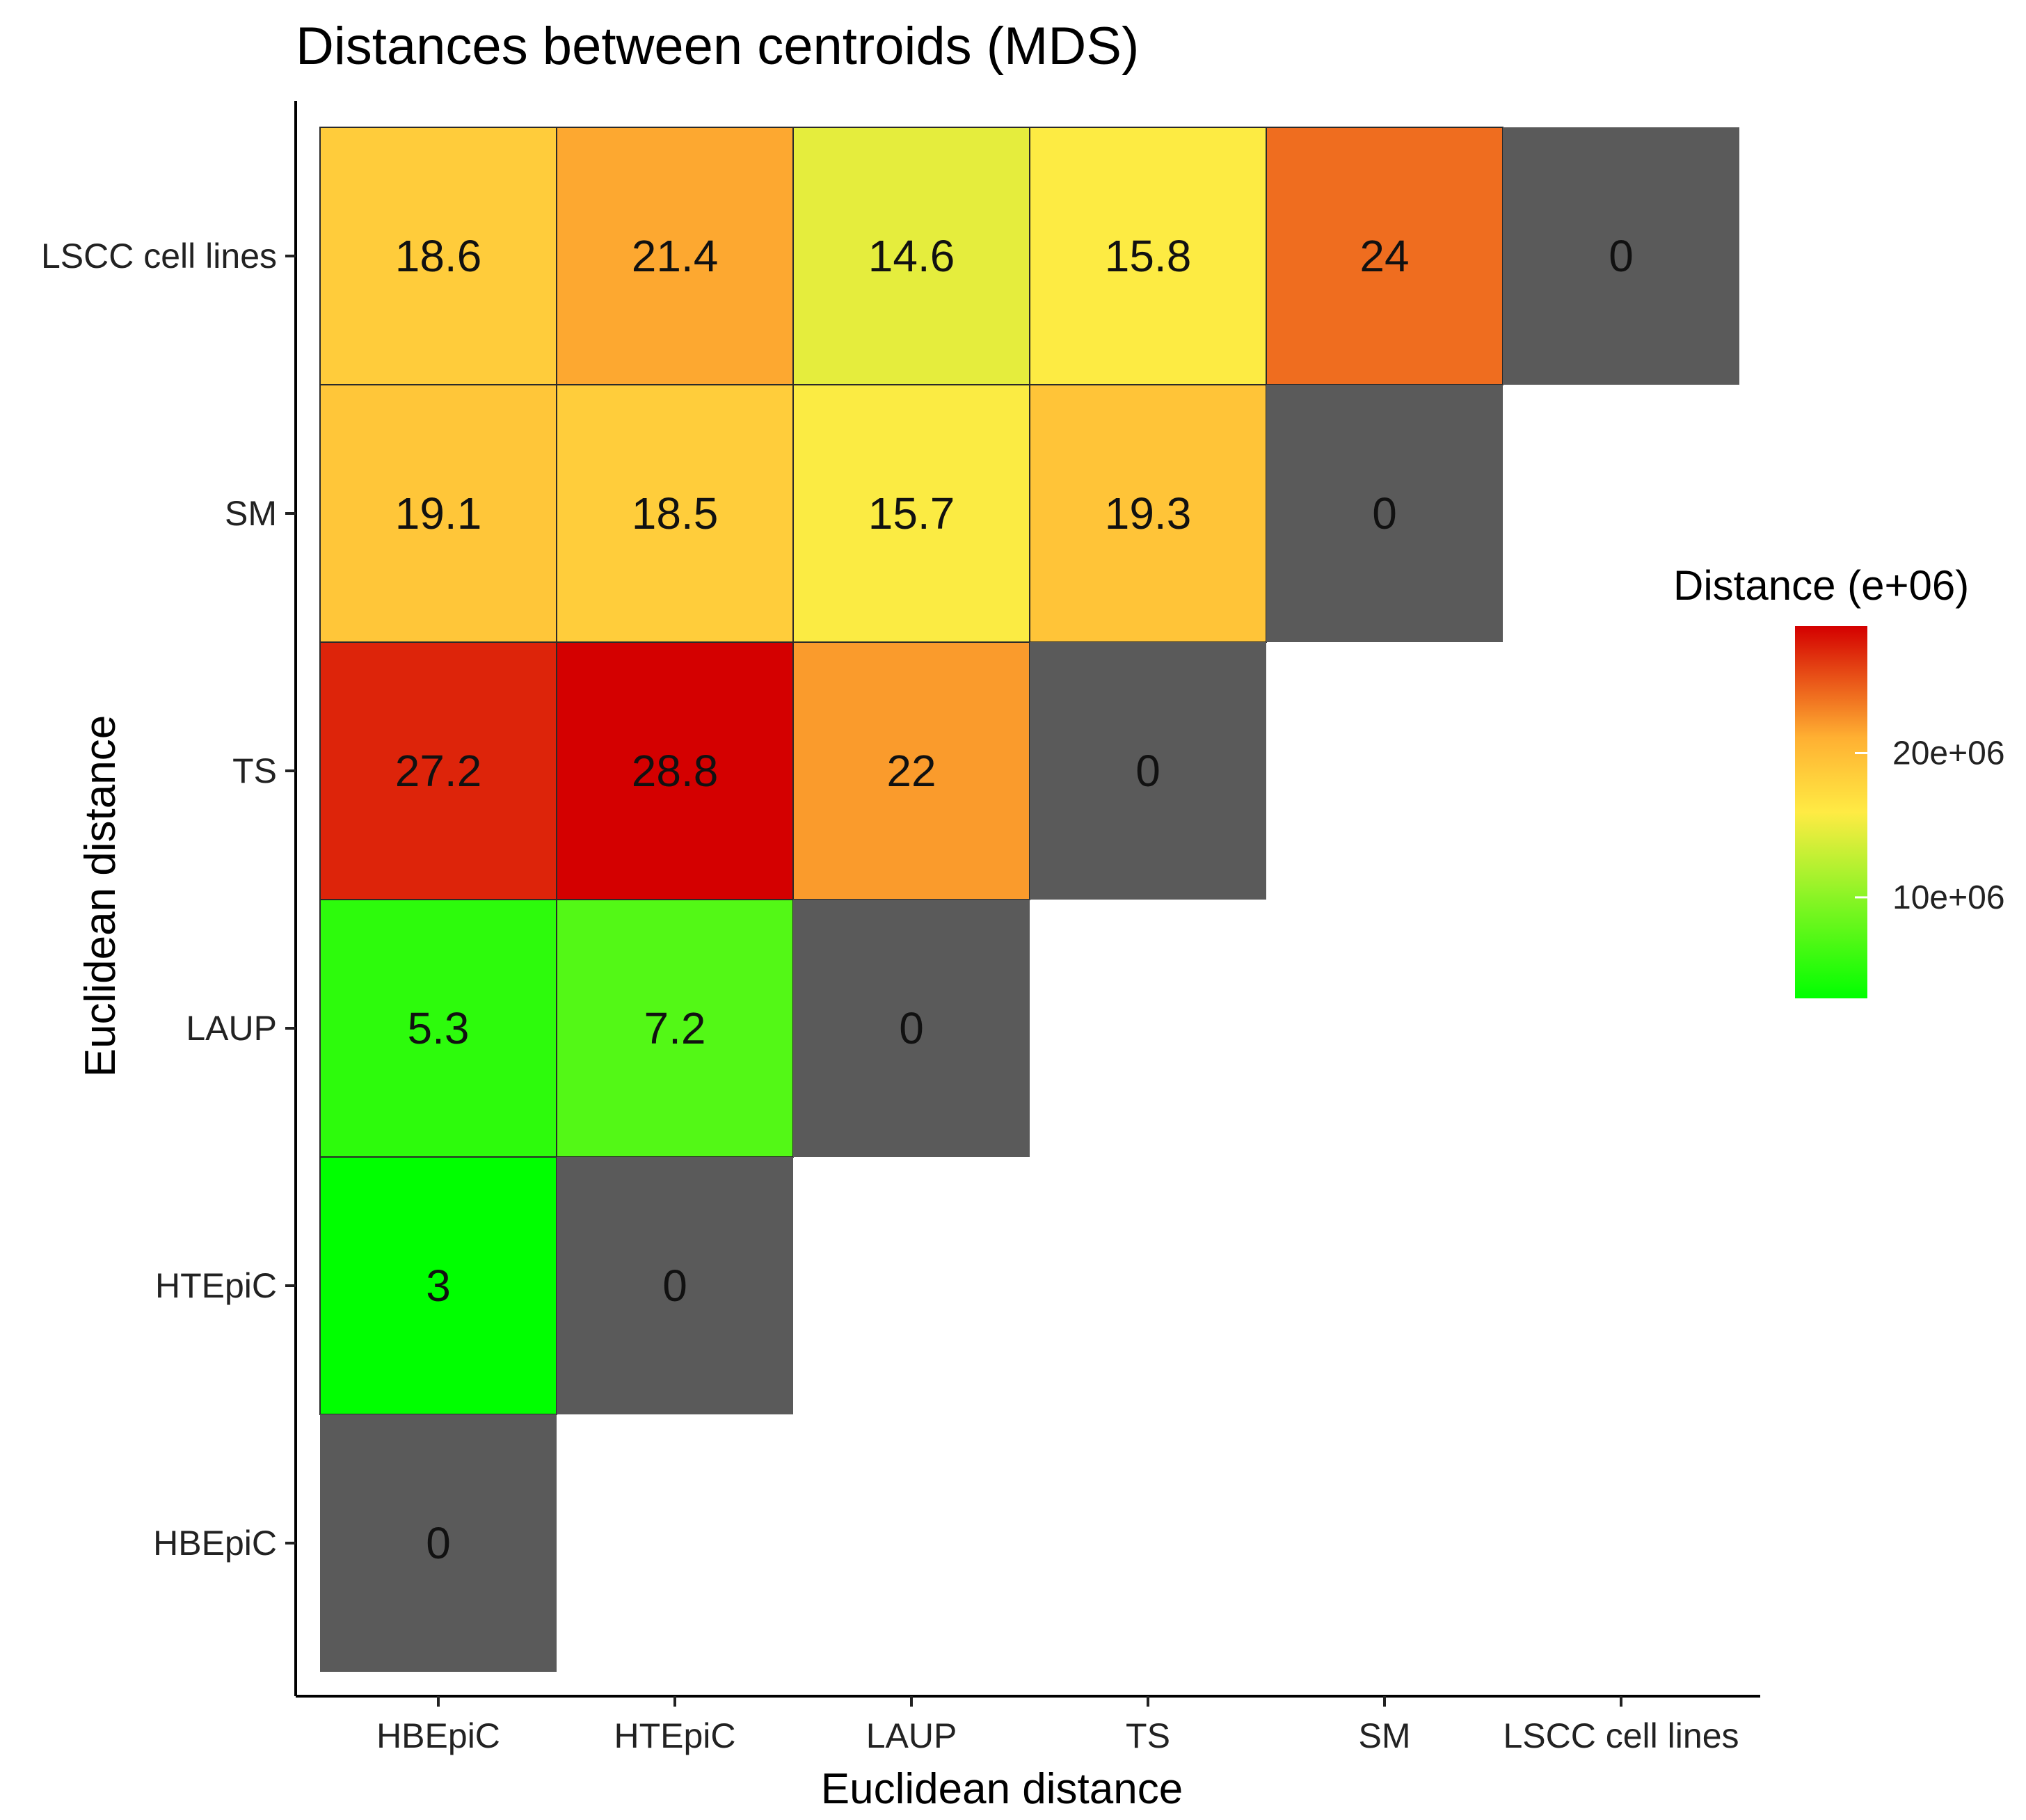 This screenshot has width=2026, height=1820. Describe the element at coordinates (1002, 1789) in the screenshot. I see `x-axis-label: Euclidean distance` at that location.